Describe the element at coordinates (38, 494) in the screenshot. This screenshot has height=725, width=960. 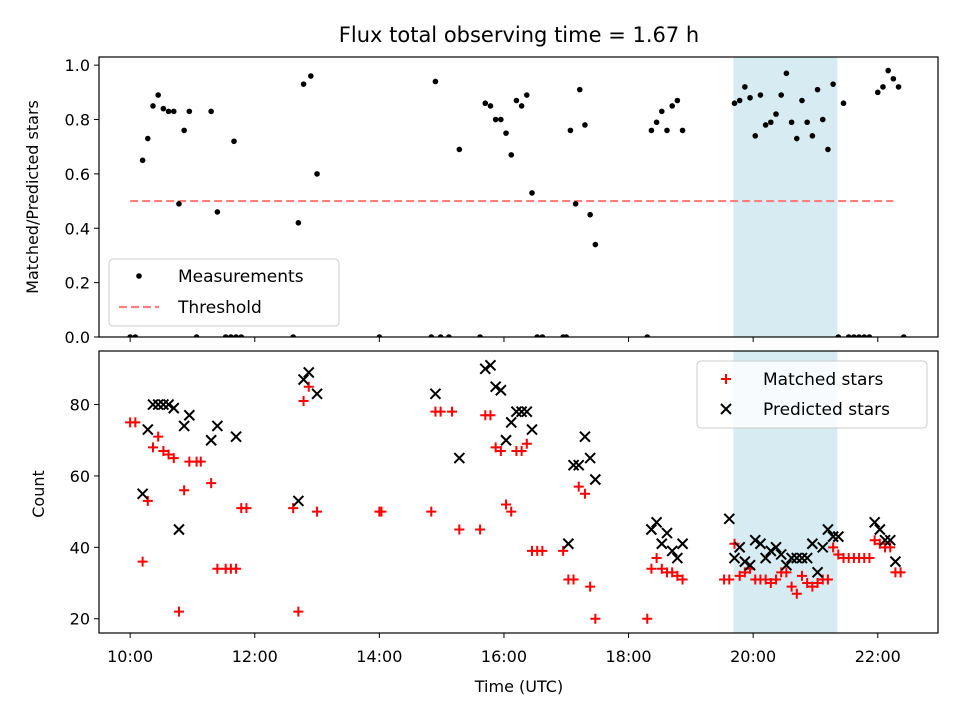
I see `bottom-y-axis-label: Count` at that location.